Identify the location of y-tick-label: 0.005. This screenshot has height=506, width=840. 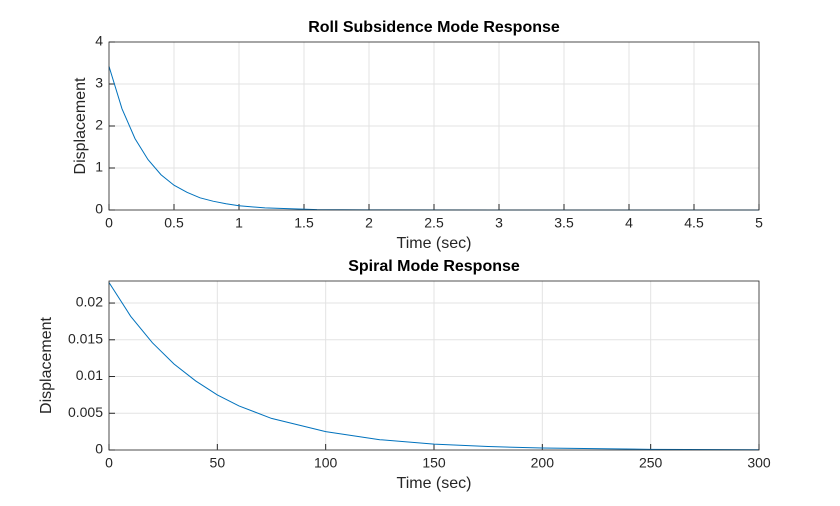
(85, 412).